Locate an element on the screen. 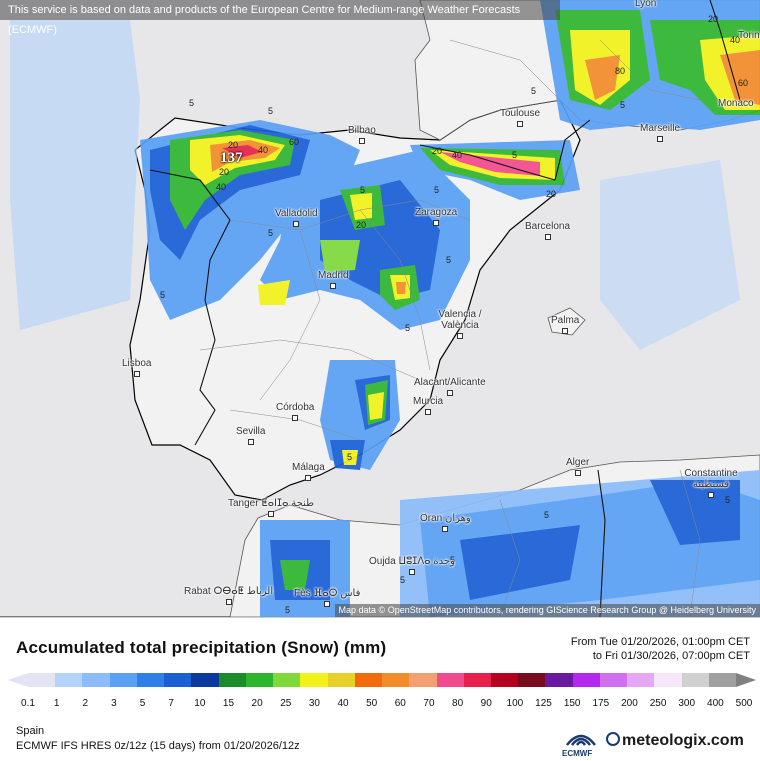 The image size is (760, 761). city-name: Constantine قسنطينة is located at coordinates (711, 479).